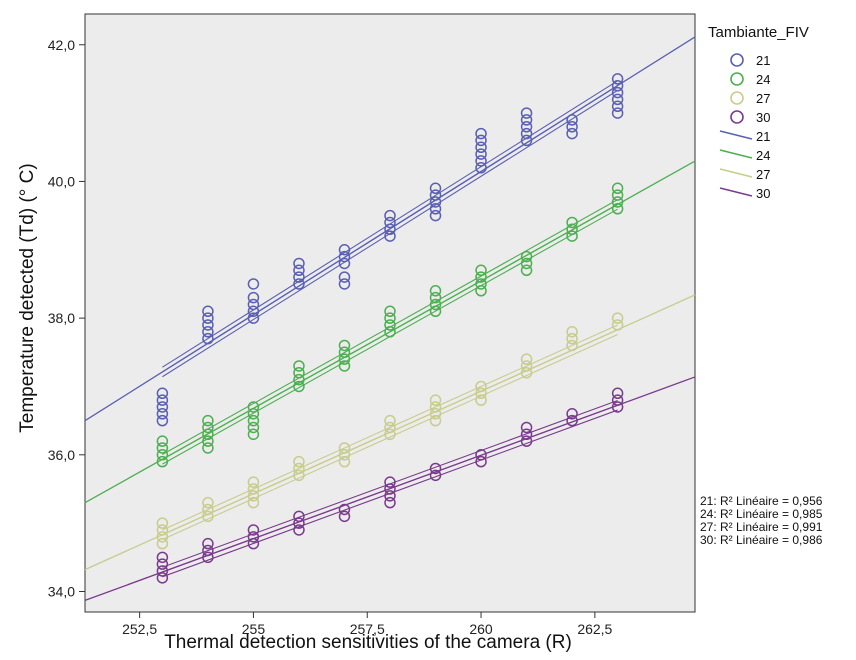 Image resolution: width=856 pixels, height=660 pixels. I want to click on legend-marker-label: 21, so click(763, 60).